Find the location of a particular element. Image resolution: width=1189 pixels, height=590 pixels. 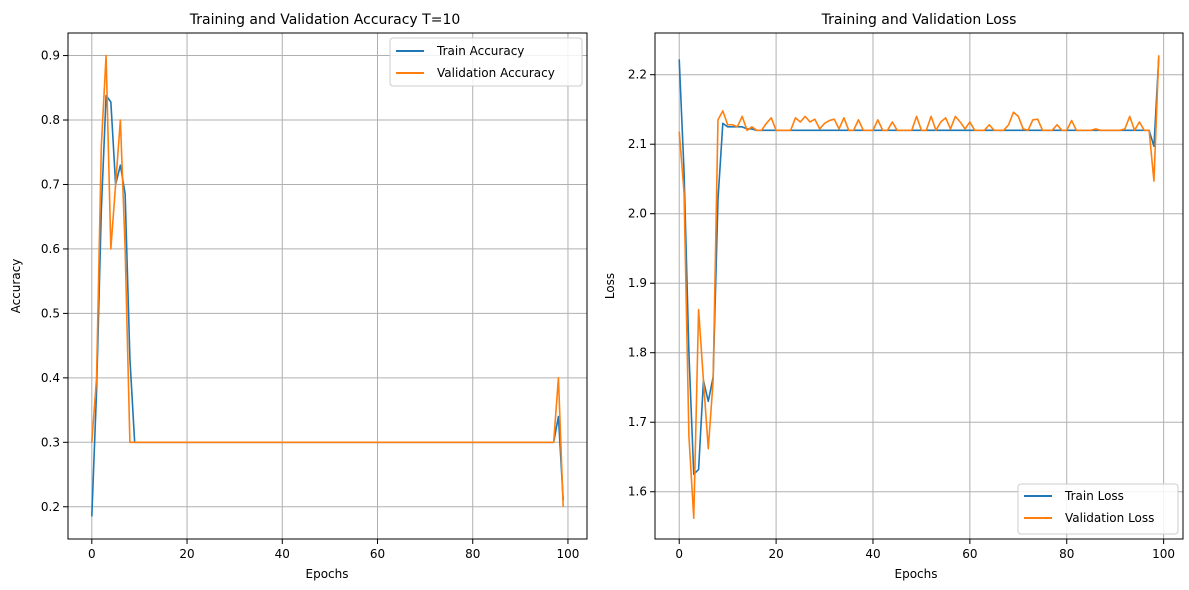

legend-label-train-accuracy: Train Accuracy is located at coordinates (480, 51).